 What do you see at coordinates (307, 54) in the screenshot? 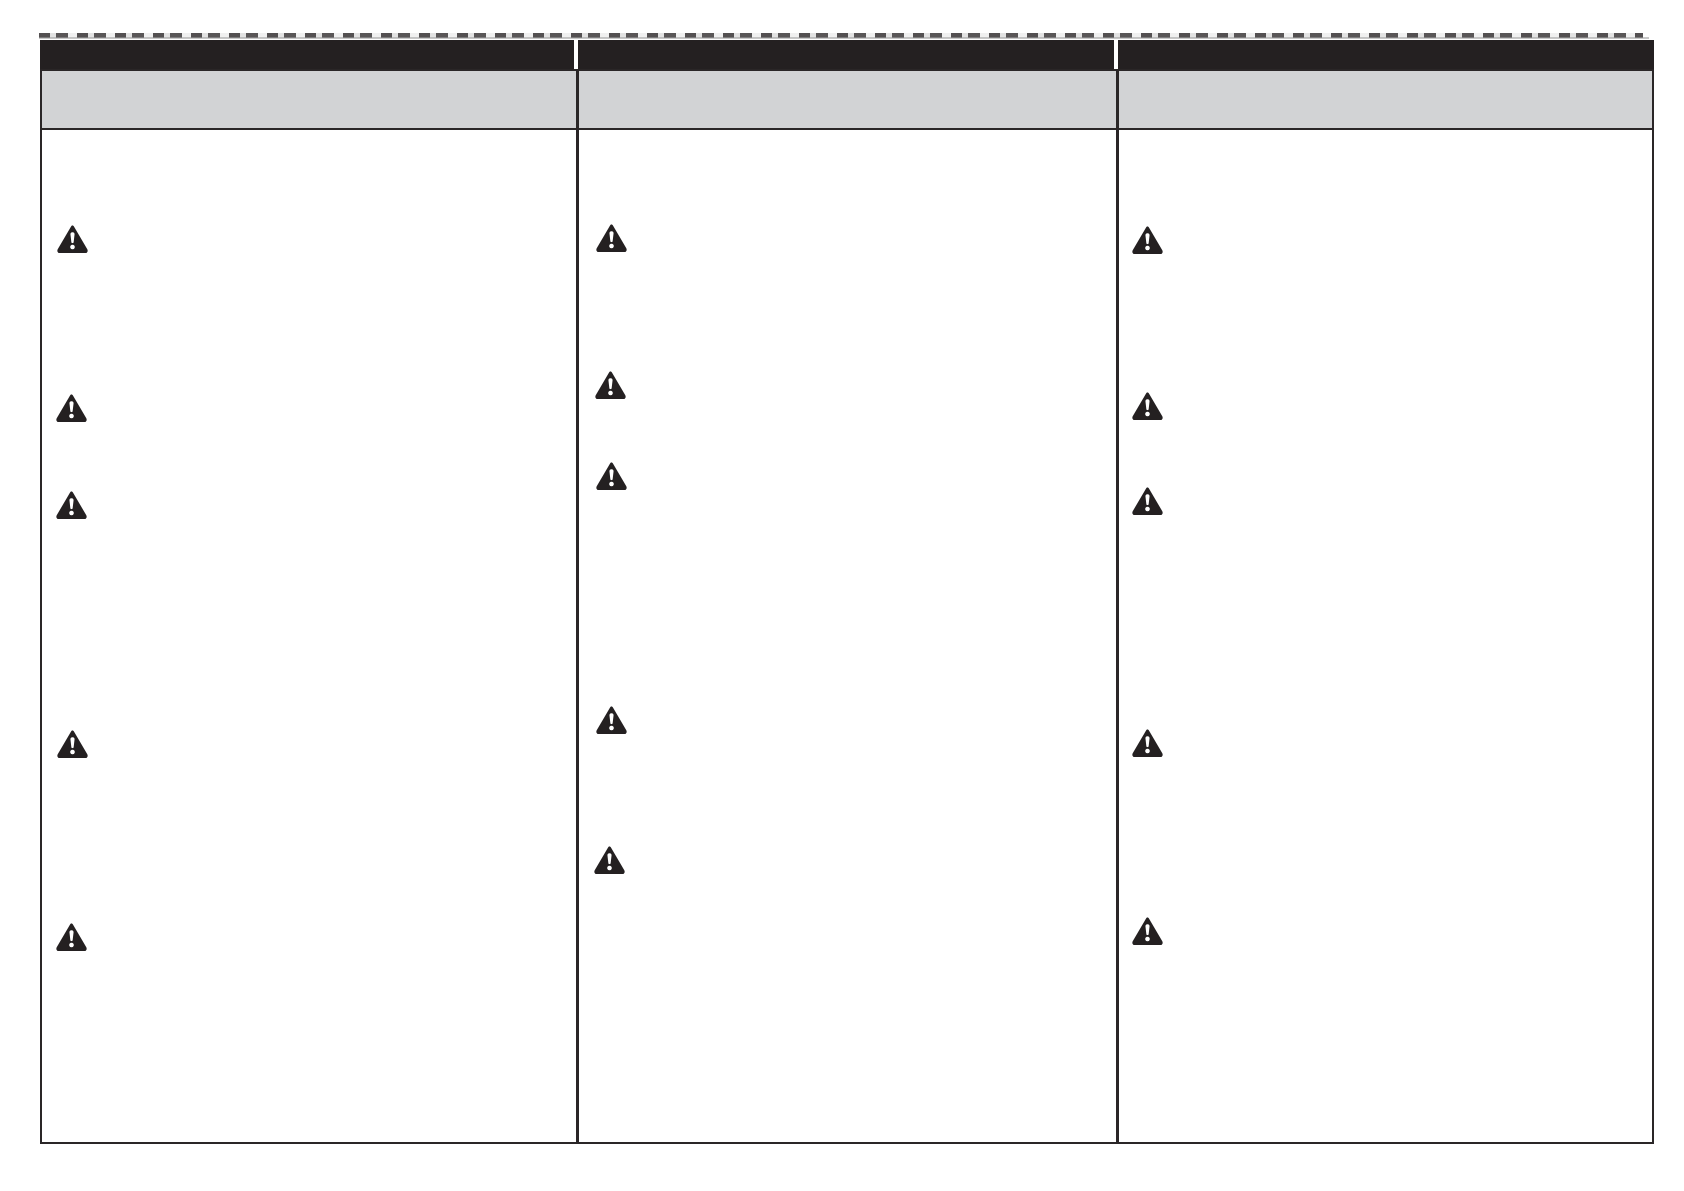
I see `column1-header-bar` at bounding box center [307, 54].